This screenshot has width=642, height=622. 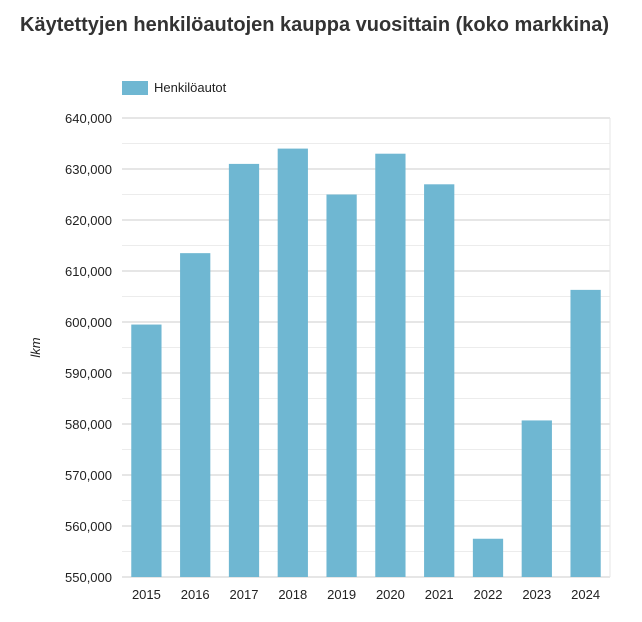 What do you see at coordinates (536, 594) in the screenshot?
I see `x-tick-label: 2023` at bounding box center [536, 594].